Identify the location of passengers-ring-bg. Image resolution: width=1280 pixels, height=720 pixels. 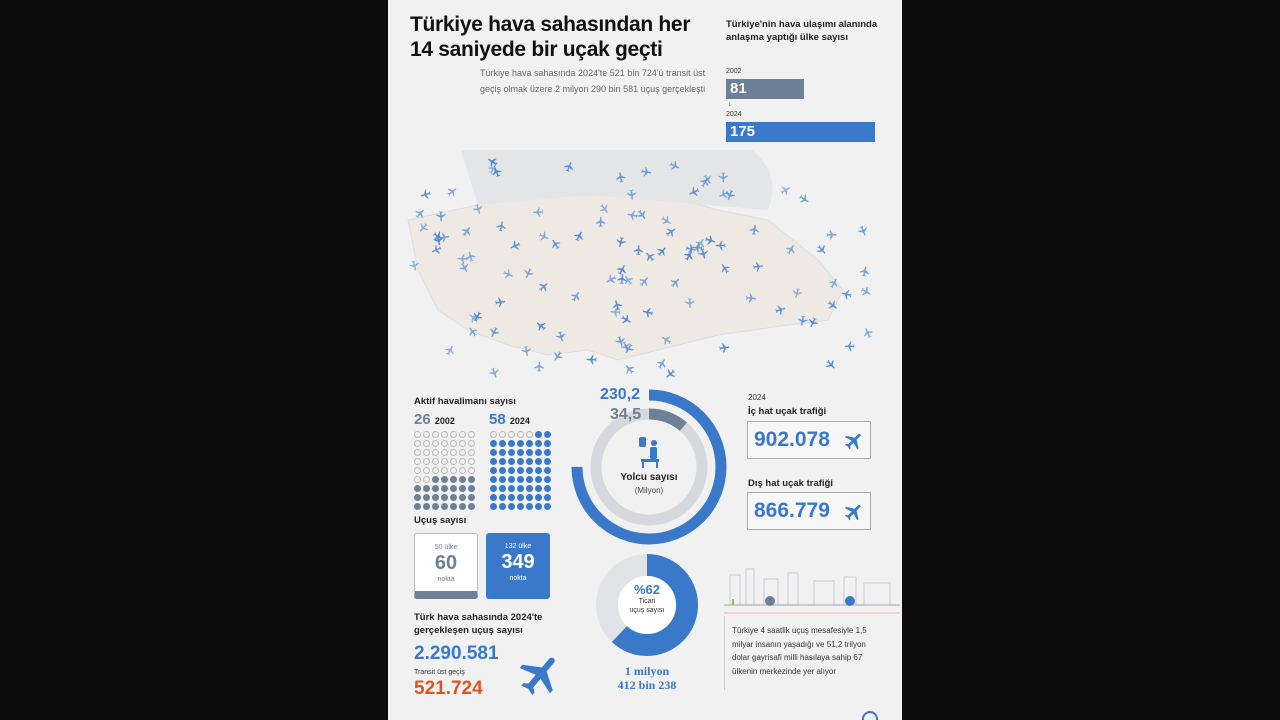
(649, 467).